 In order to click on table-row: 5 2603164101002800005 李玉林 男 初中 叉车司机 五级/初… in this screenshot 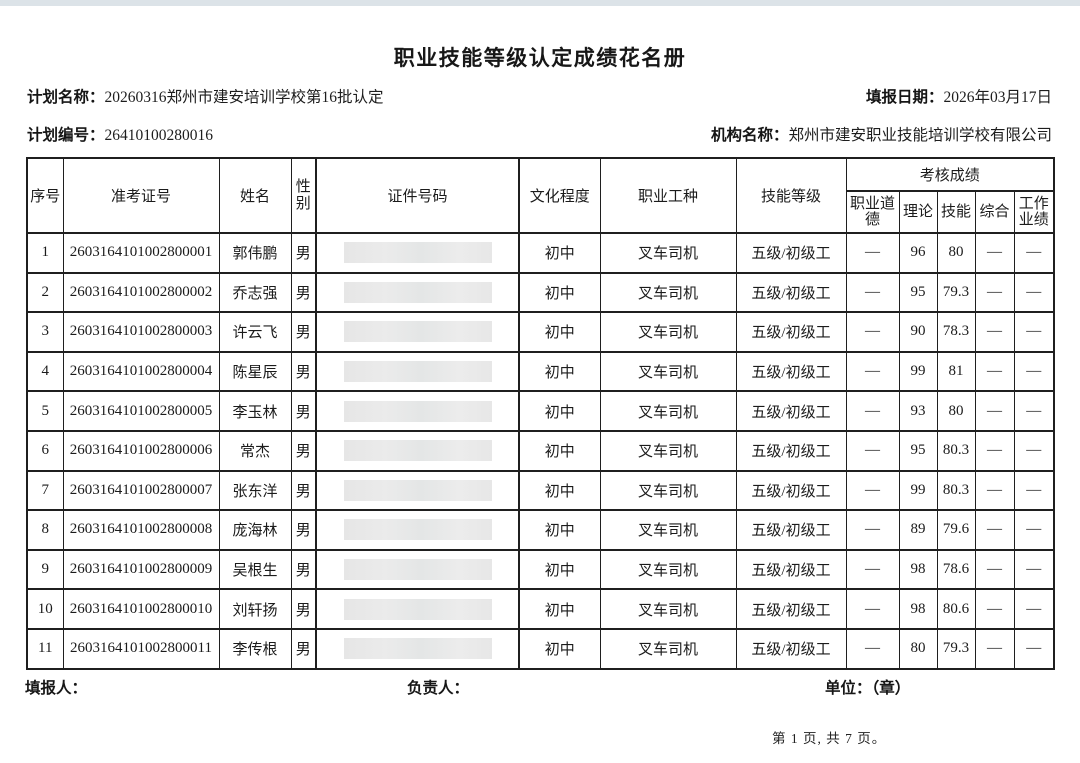, I will do `click(540, 411)`.